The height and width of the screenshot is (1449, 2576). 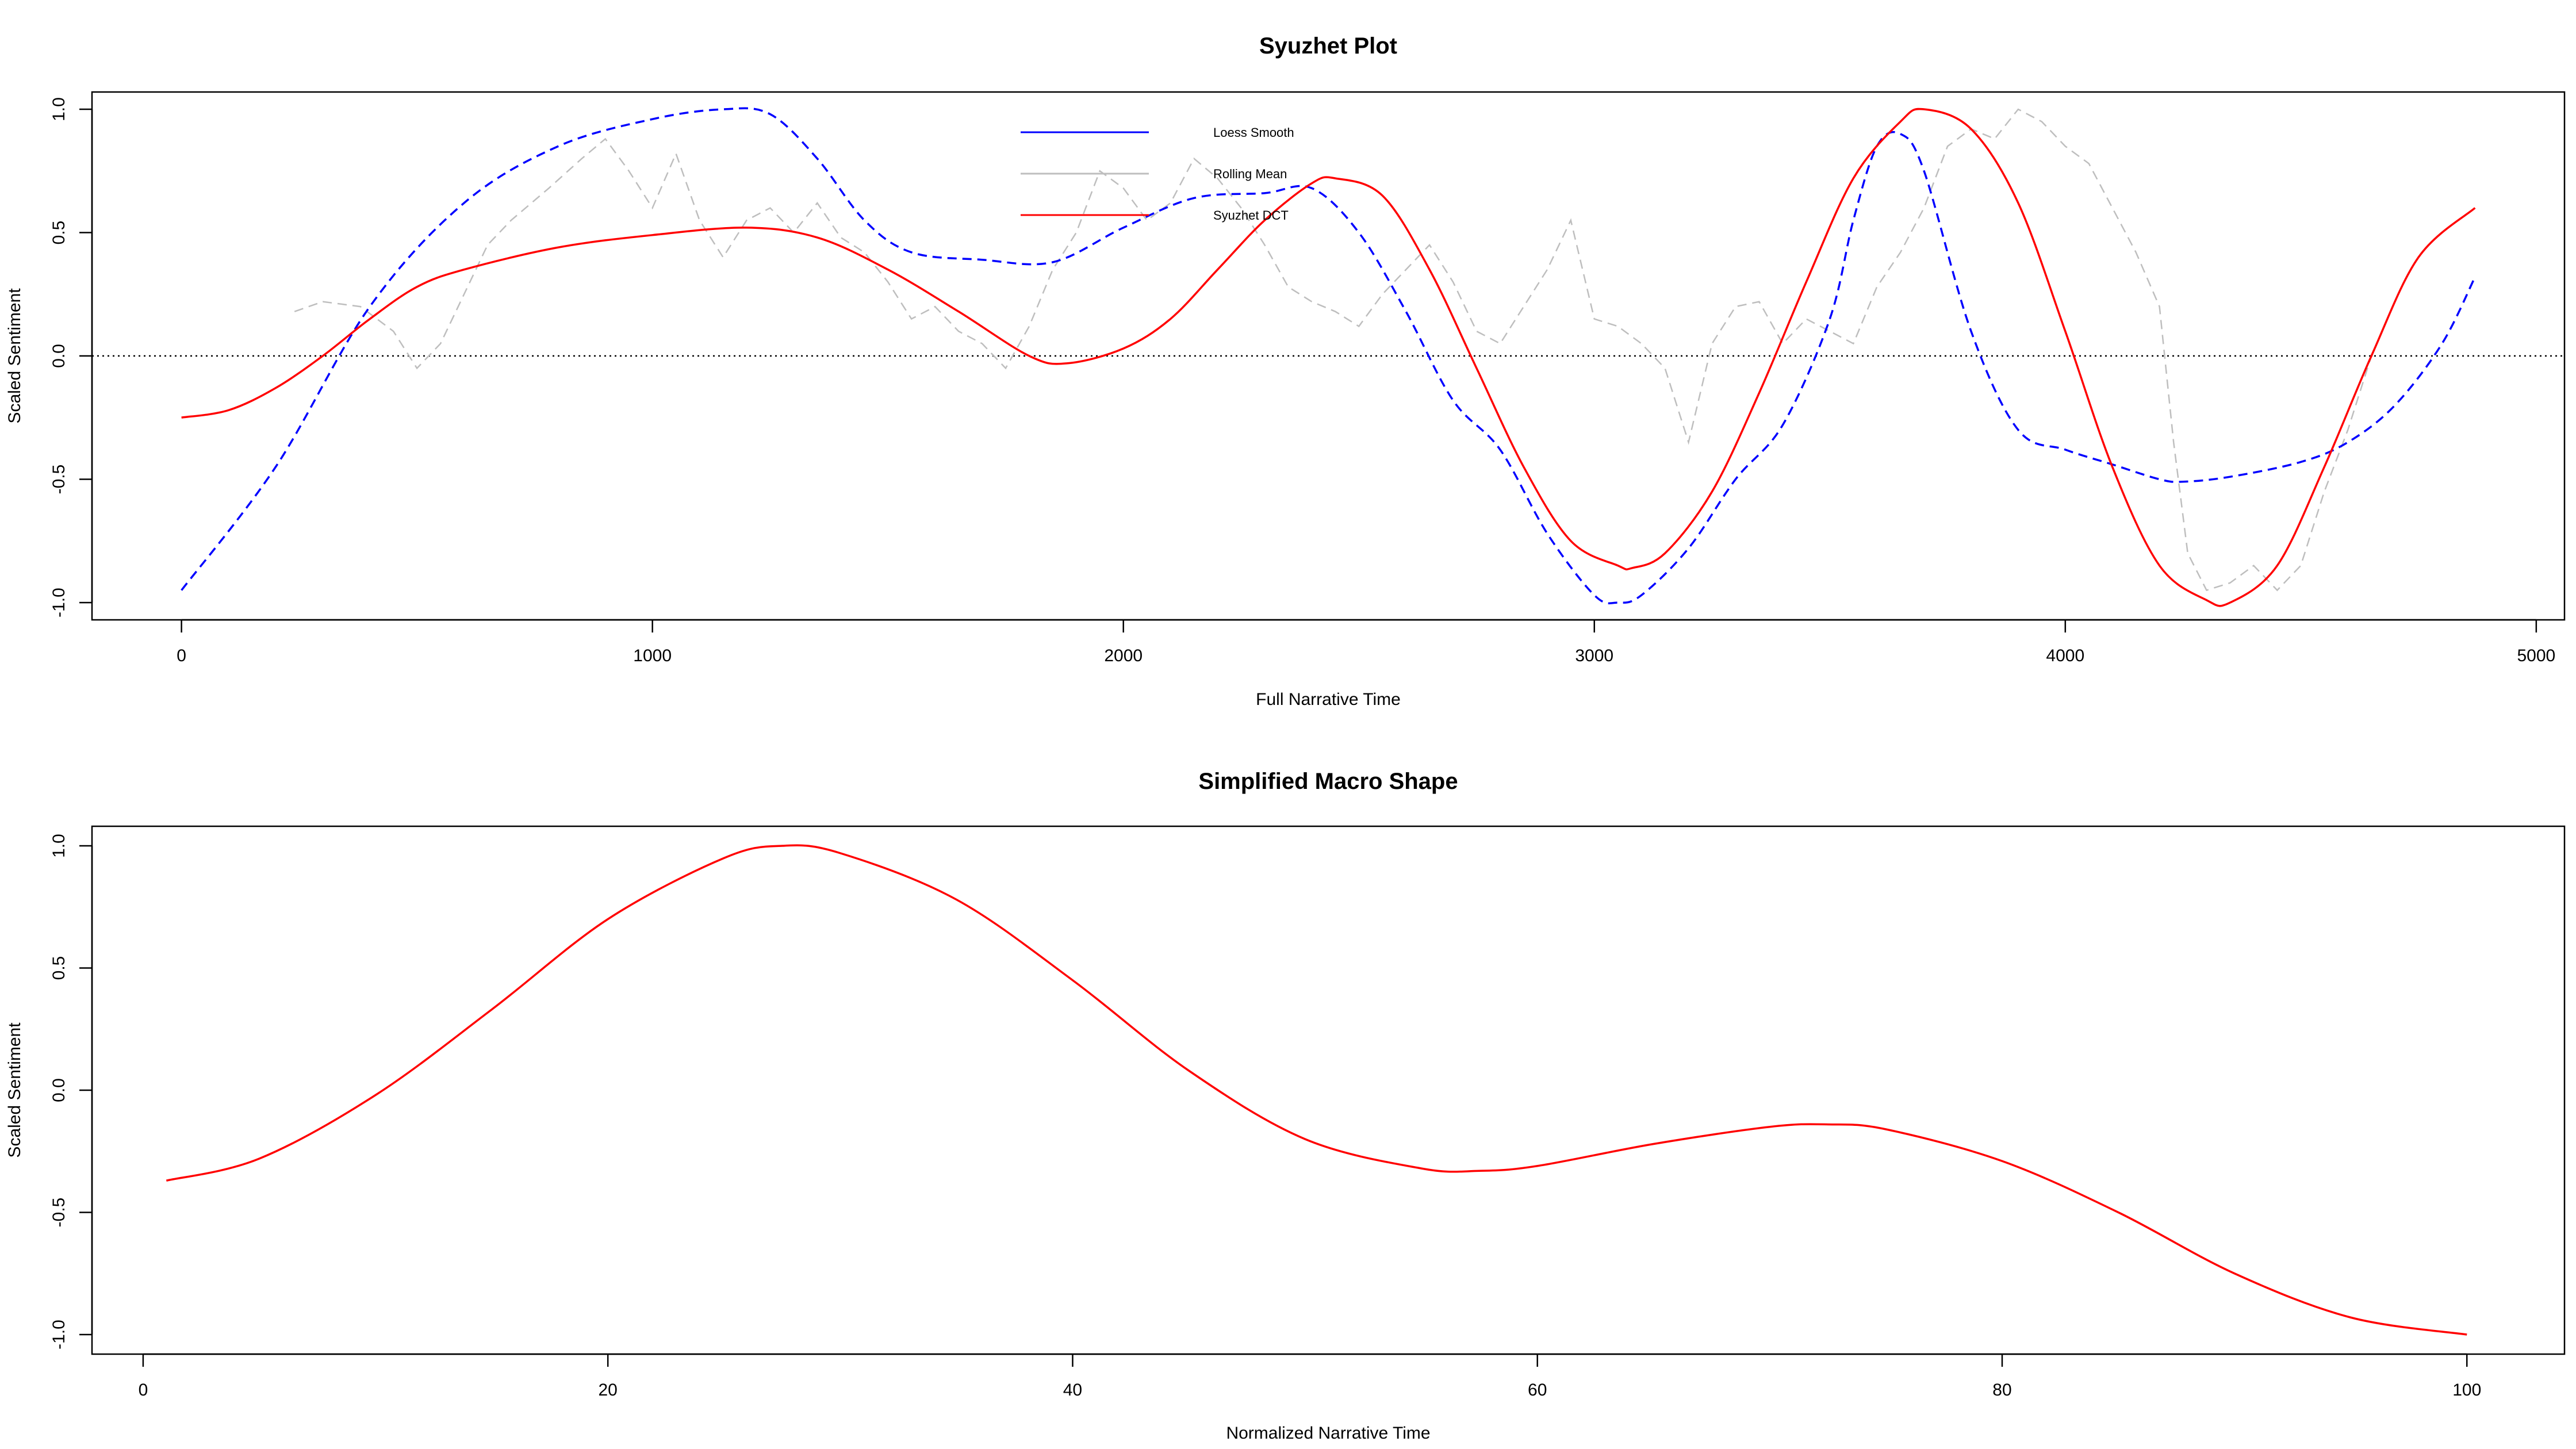 I want to click on x-tick-label: 40, so click(x=1072, y=1390).